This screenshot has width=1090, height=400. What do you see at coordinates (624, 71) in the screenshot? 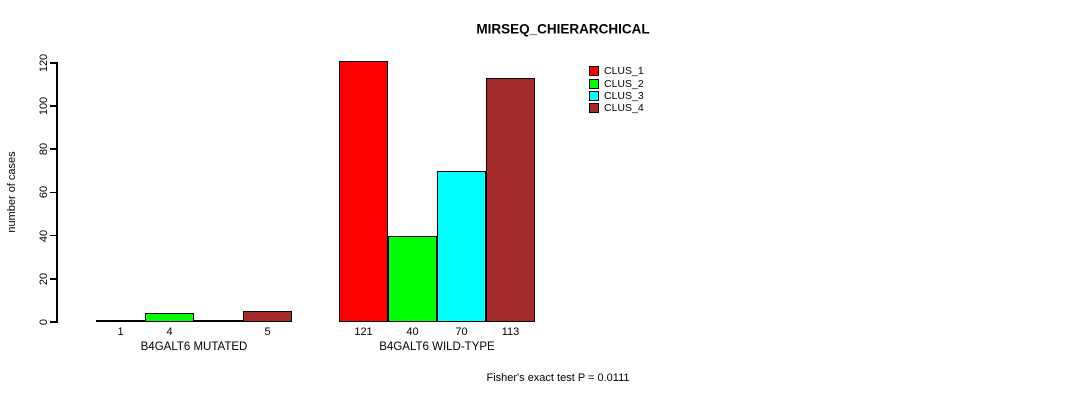
I see `legend-label: CLUS_1` at bounding box center [624, 71].